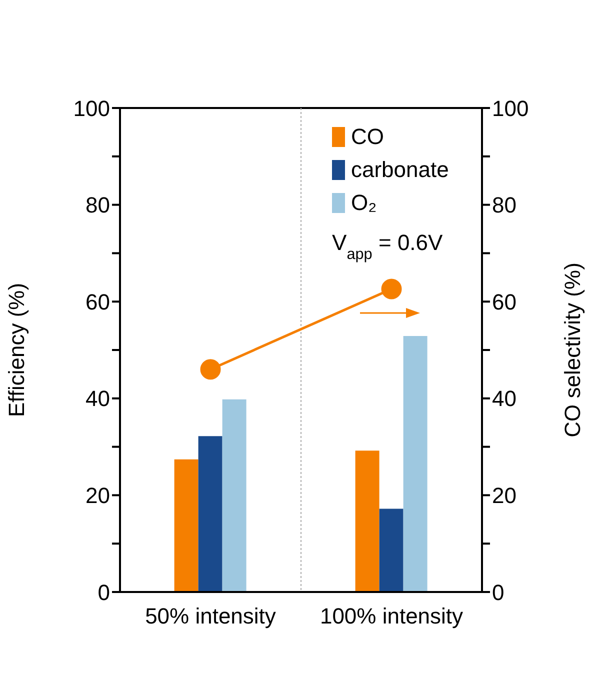 This screenshot has height=686, width=600. Describe the element at coordinates (510, 108) in the screenshot. I see `y2-tick-label: 100` at that location.